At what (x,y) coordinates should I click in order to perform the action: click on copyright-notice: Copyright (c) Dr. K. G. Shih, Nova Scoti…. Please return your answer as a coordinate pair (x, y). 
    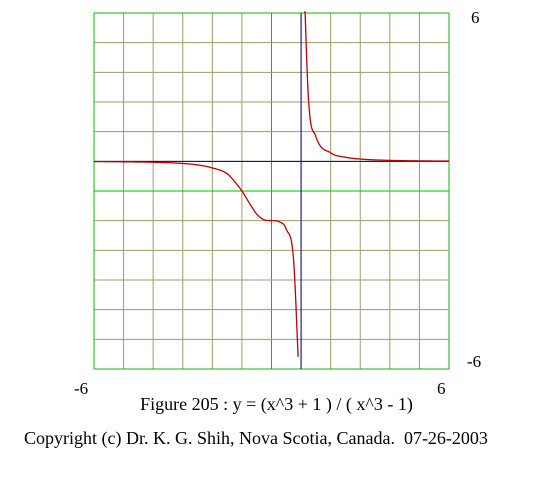
    Looking at the image, I should click on (256, 438).